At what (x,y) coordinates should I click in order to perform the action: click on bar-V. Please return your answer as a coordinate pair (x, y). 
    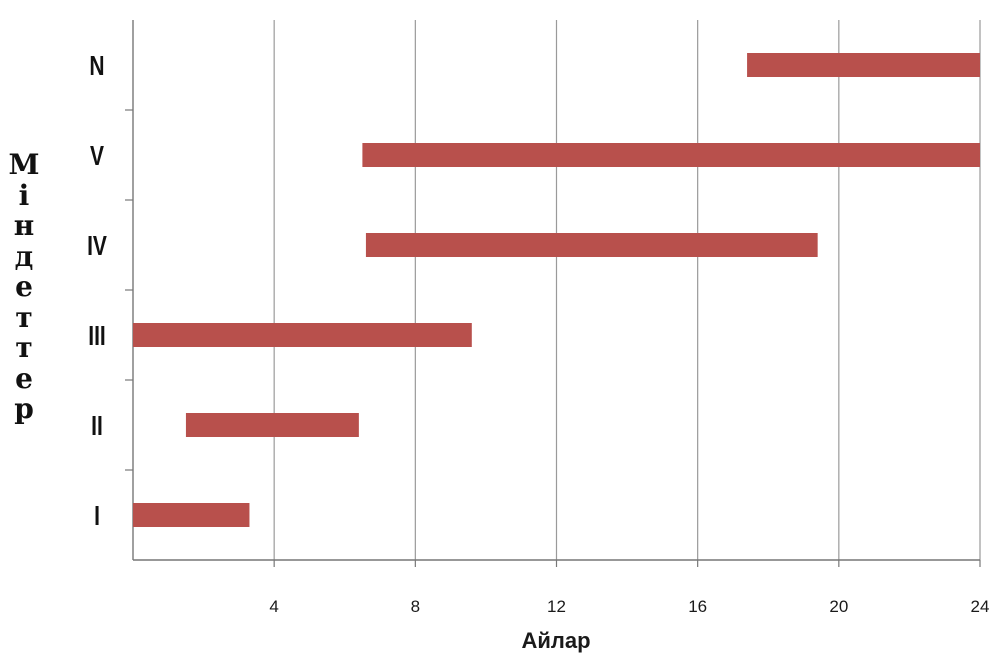
    Looking at the image, I should click on (671, 155).